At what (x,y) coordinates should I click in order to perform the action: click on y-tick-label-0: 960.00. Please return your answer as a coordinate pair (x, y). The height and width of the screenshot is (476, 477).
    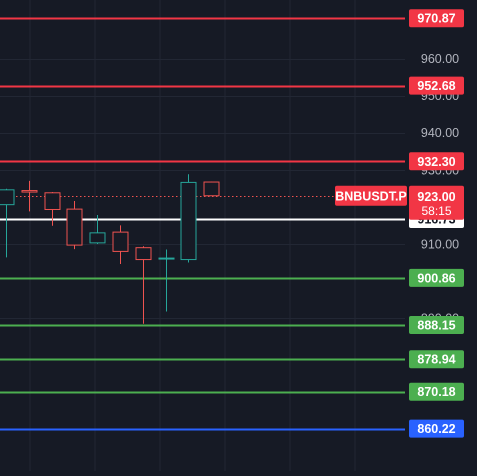
    Looking at the image, I should click on (440, 59).